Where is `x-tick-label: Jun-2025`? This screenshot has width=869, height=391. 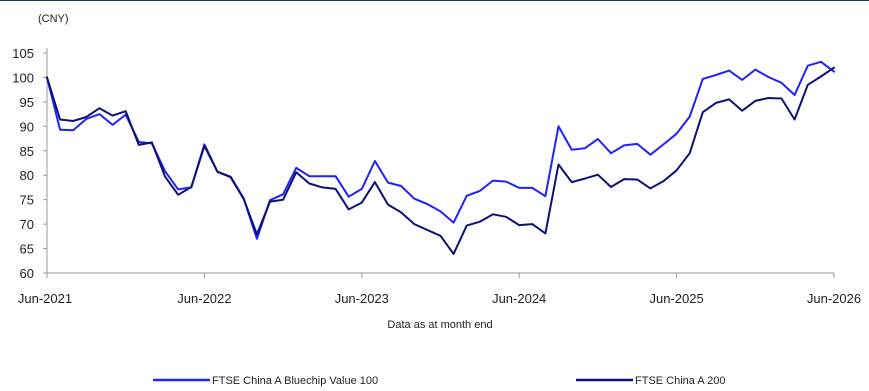
x-tick-label: Jun-2025 is located at coordinates (676, 298).